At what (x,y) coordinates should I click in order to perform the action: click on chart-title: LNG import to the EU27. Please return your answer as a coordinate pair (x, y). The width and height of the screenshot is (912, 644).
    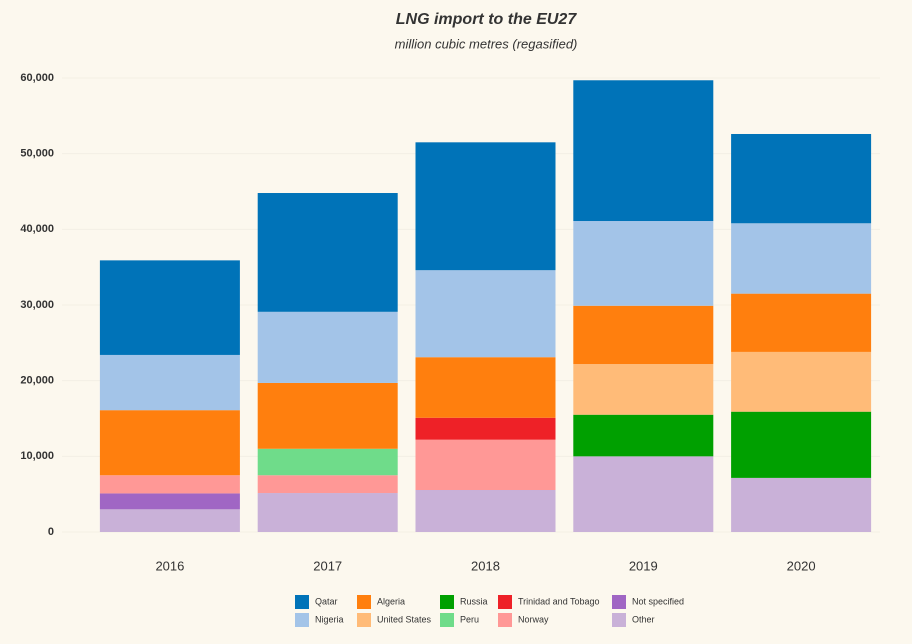
    Looking at the image, I should click on (487, 19).